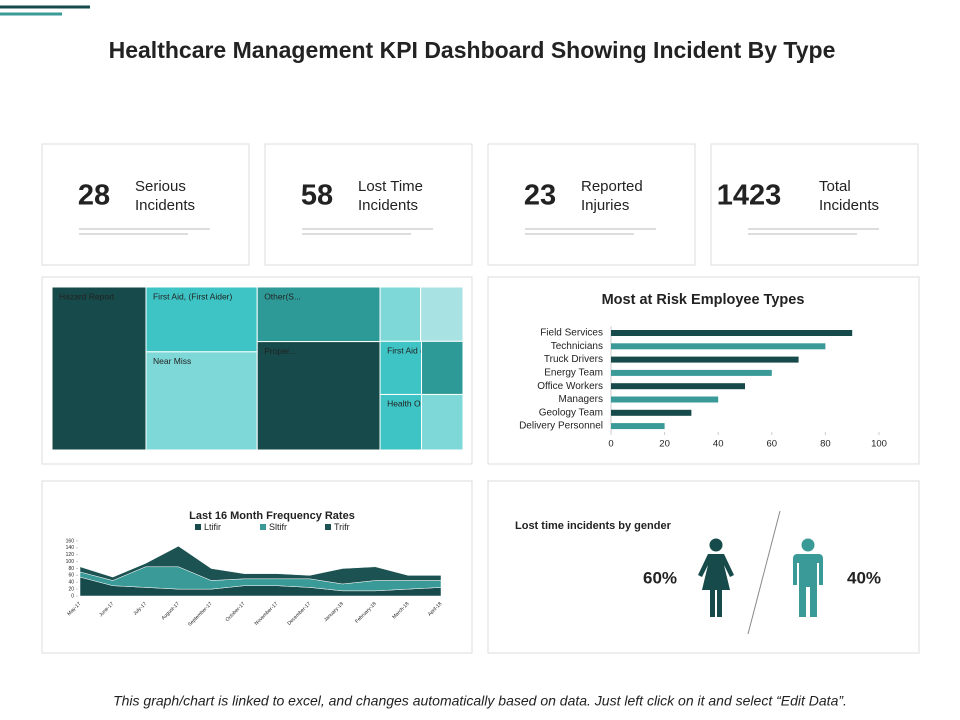 Image resolution: width=960 pixels, height=720 pixels. I want to click on kpi-label: Serious Incidents, so click(165, 196).